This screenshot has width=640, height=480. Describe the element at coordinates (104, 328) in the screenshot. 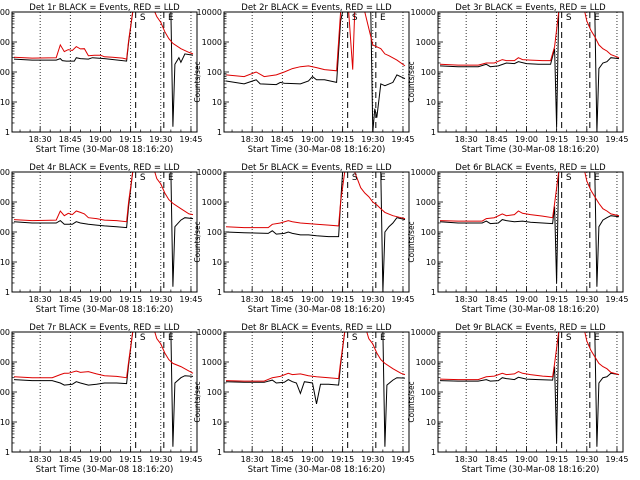

I see `panel-title: Det 7r BLACK = Events, RED = LLD` at that location.